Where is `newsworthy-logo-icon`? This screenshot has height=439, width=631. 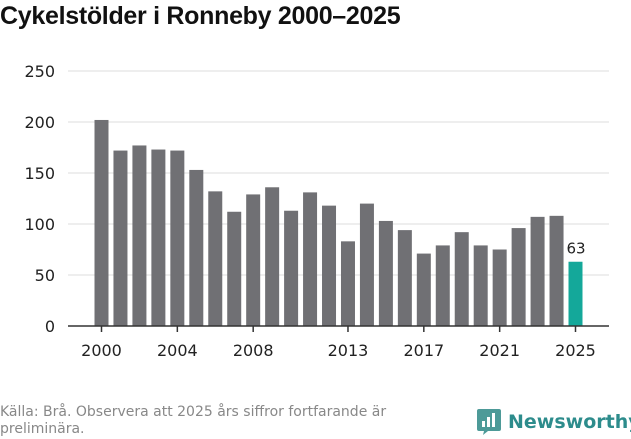 newsworthy-logo-icon is located at coordinates (489, 422).